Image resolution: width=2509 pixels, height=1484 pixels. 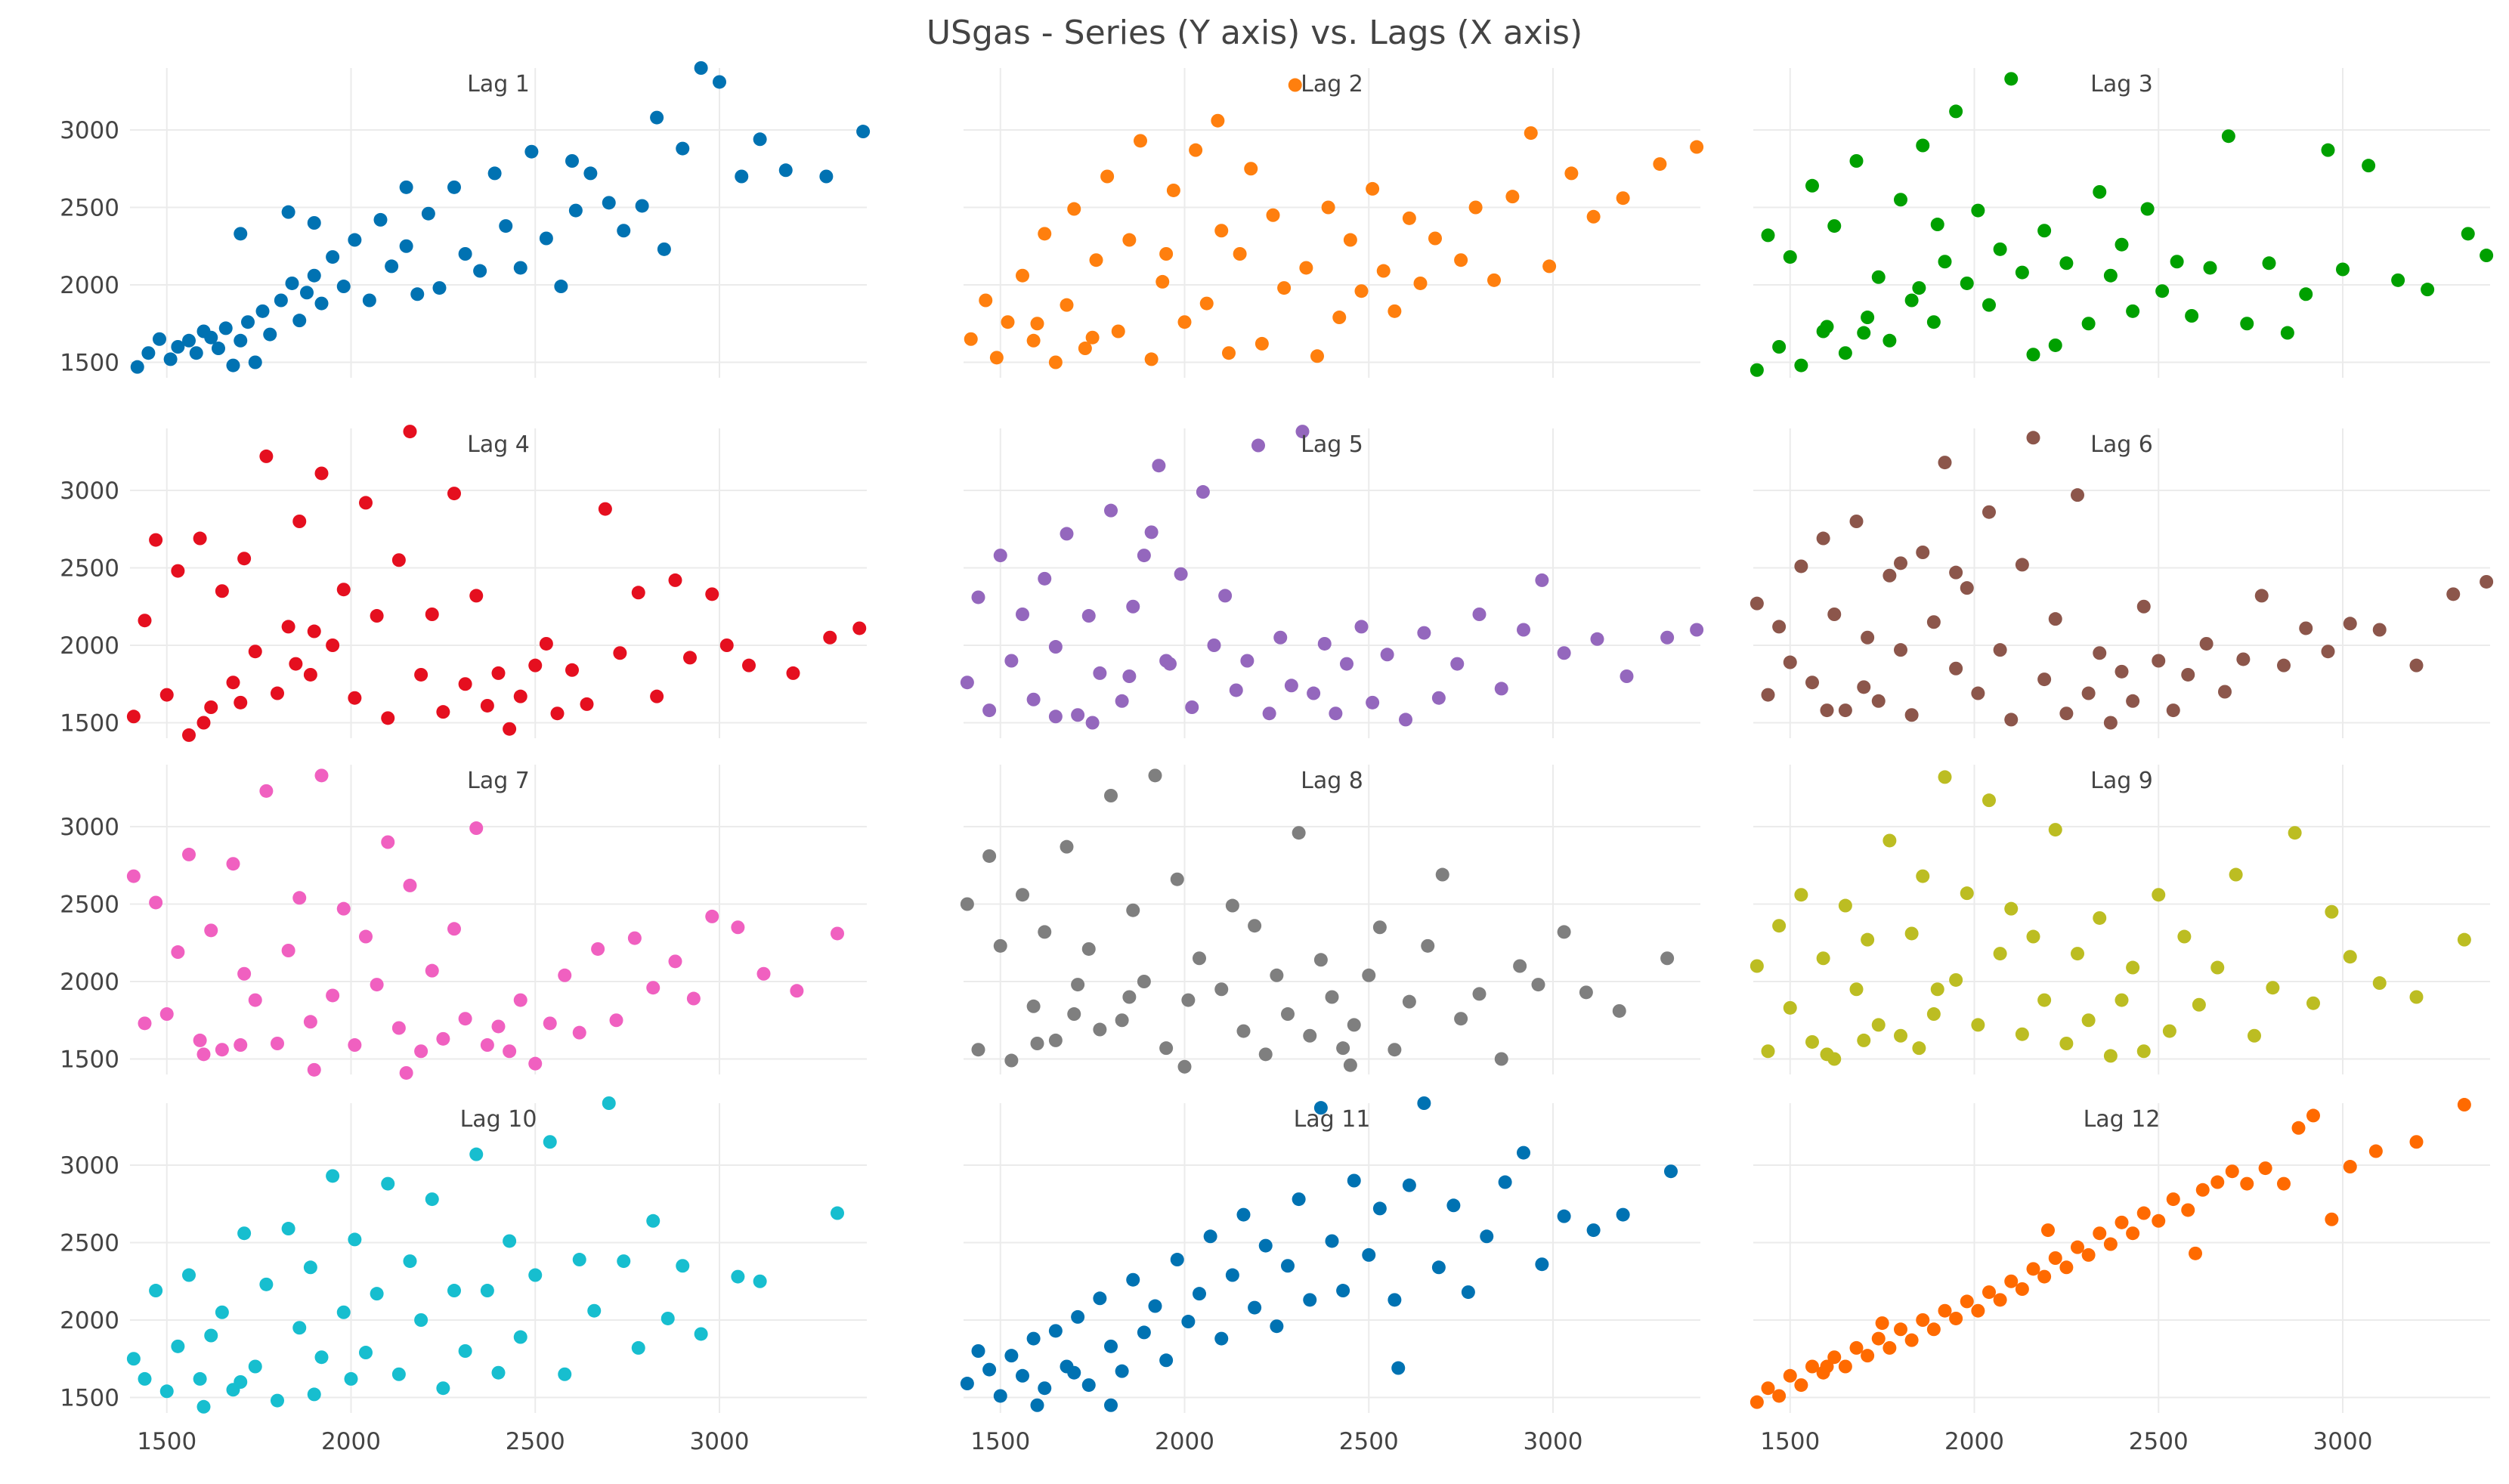 What do you see at coordinates (2121, 223) in the screenshot?
I see `subplot-lag-3: Lag 3` at bounding box center [2121, 223].